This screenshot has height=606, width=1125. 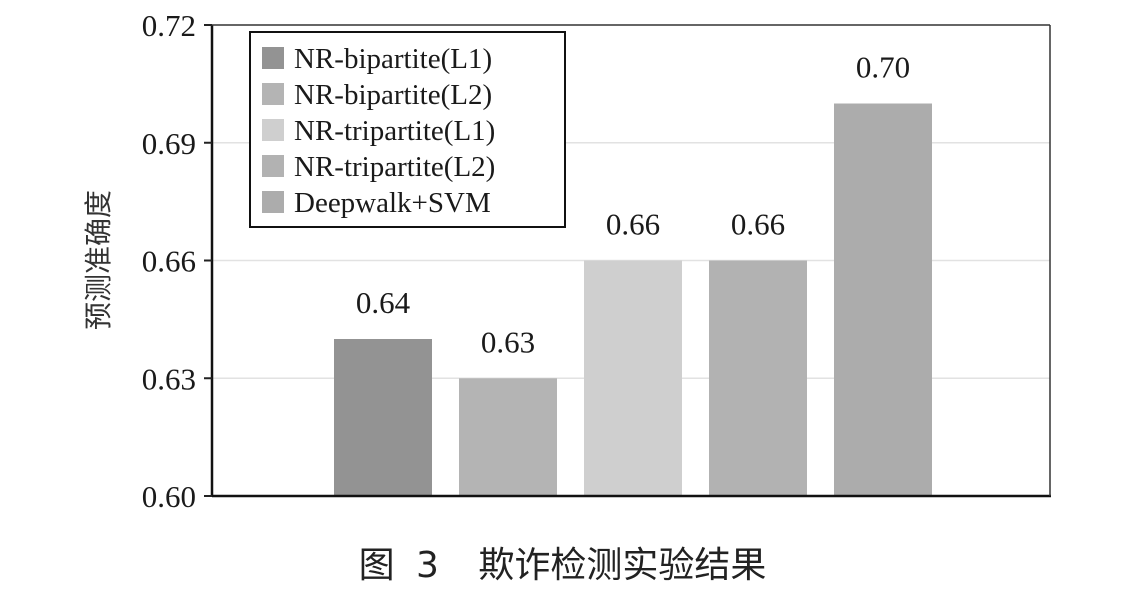 I want to click on y-tick-label: 0.63, so click(x=169, y=378).